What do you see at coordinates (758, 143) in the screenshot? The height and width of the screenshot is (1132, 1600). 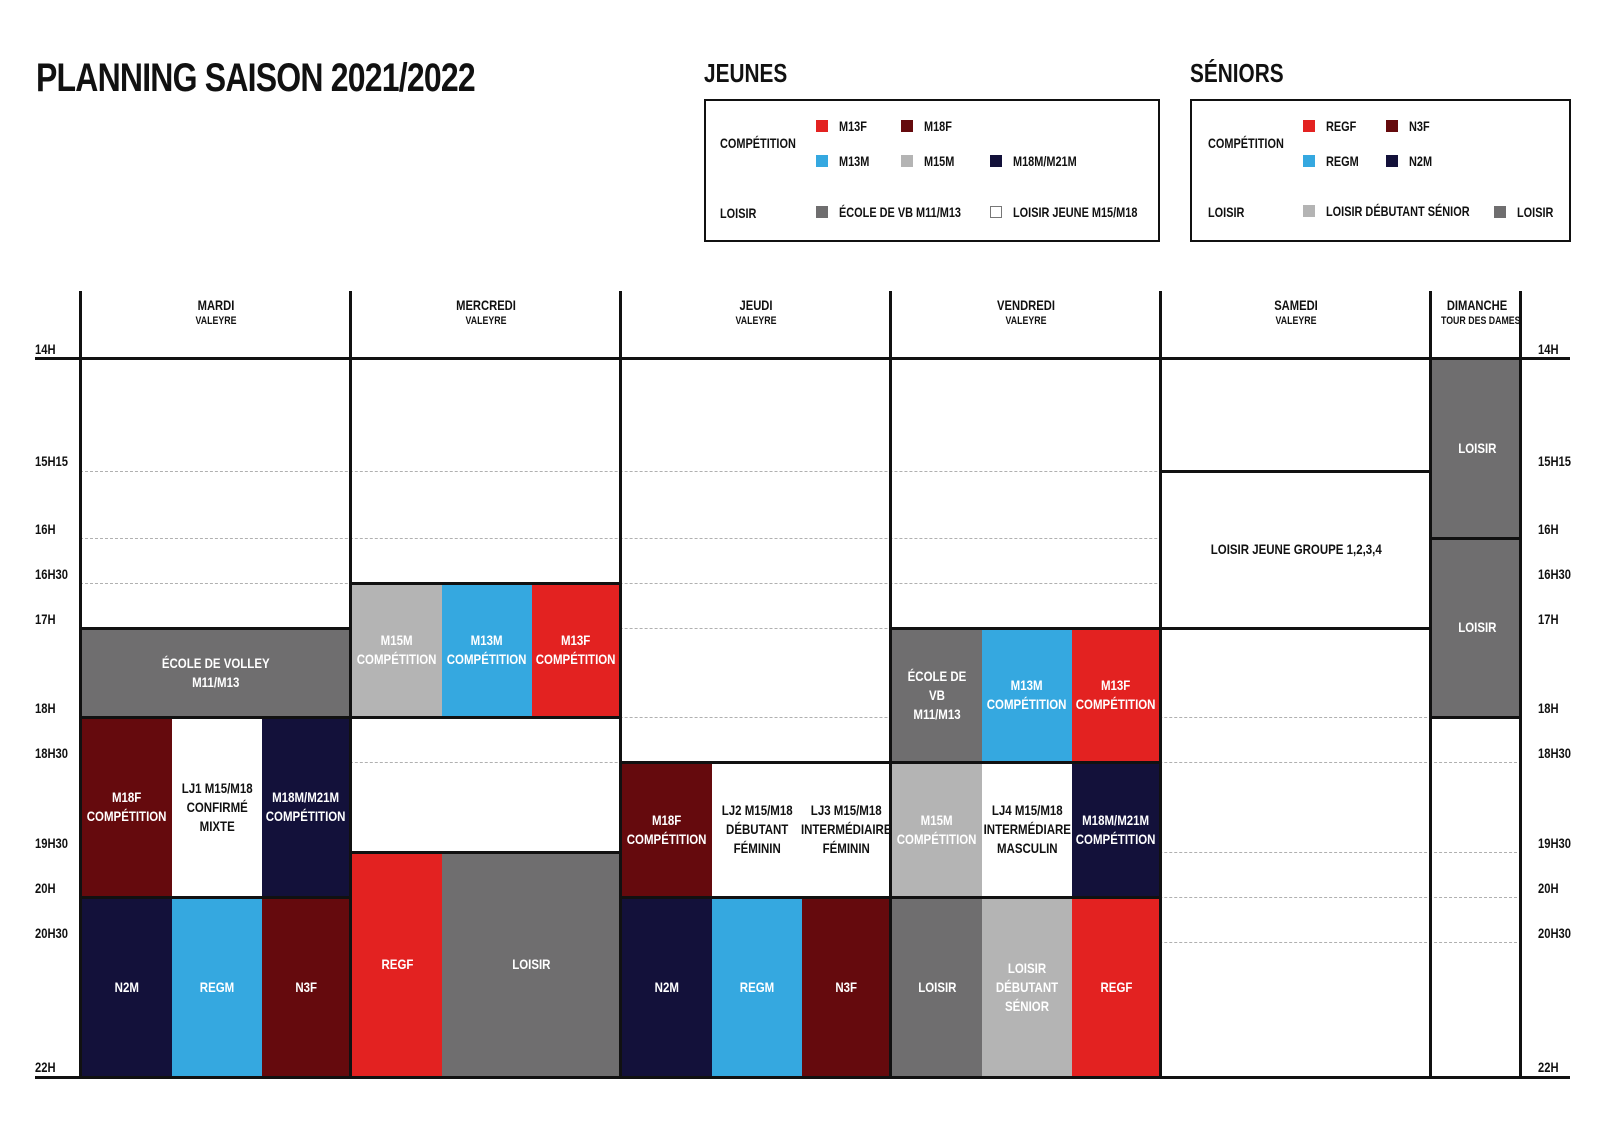 I see `legend-jeunes-competition-label: COMPÉTITION` at bounding box center [758, 143].